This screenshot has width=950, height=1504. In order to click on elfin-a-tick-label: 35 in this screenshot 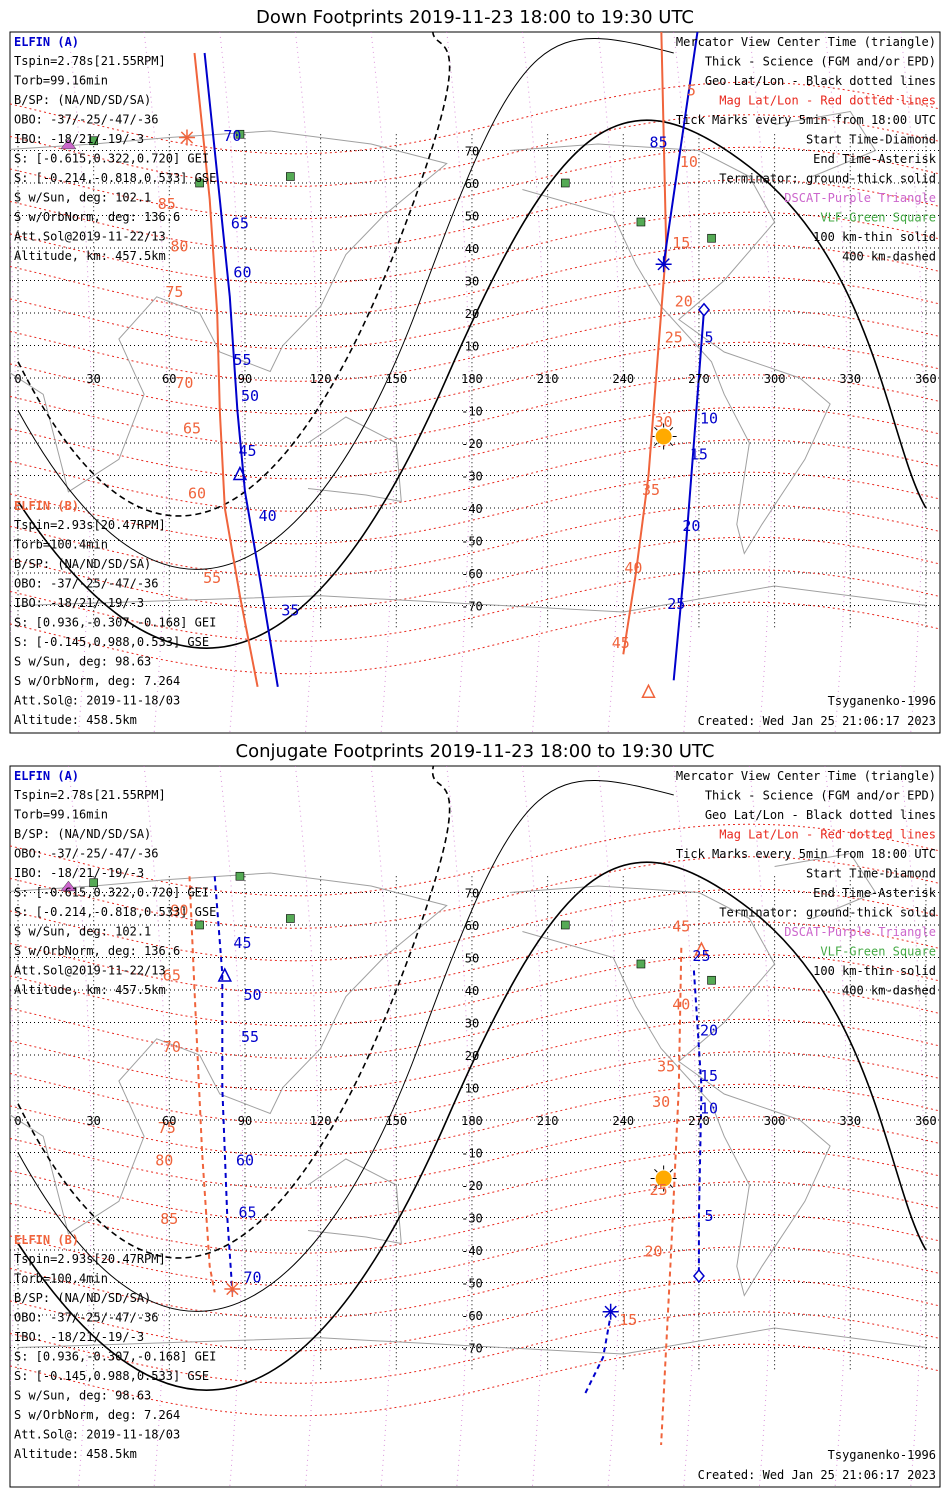, I will do `click(290, 610)`.